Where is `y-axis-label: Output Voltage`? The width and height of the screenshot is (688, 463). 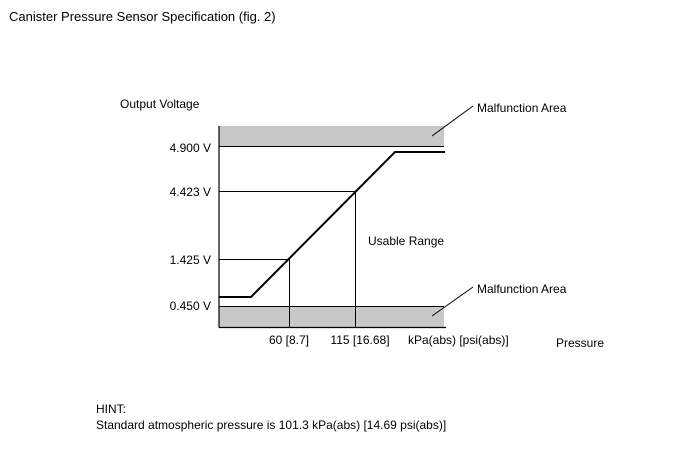 y-axis-label: Output Voltage is located at coordinates (160, 104).